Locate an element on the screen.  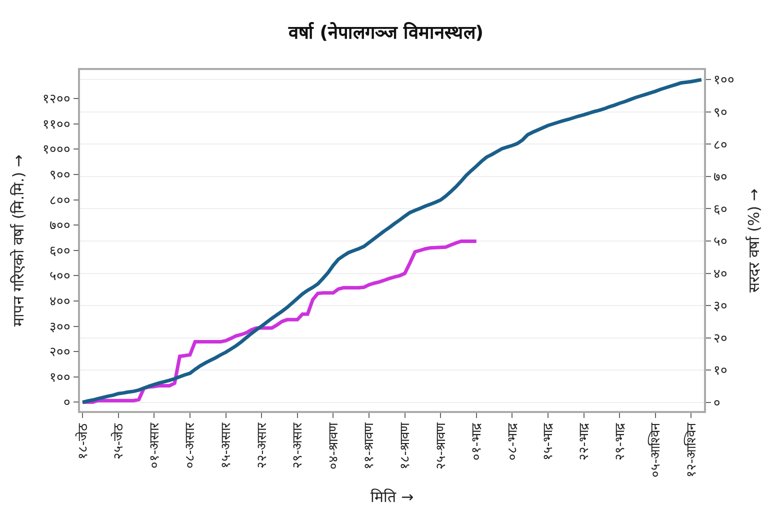
y-tick-label: ९०० is located at coordinates (60, 176).